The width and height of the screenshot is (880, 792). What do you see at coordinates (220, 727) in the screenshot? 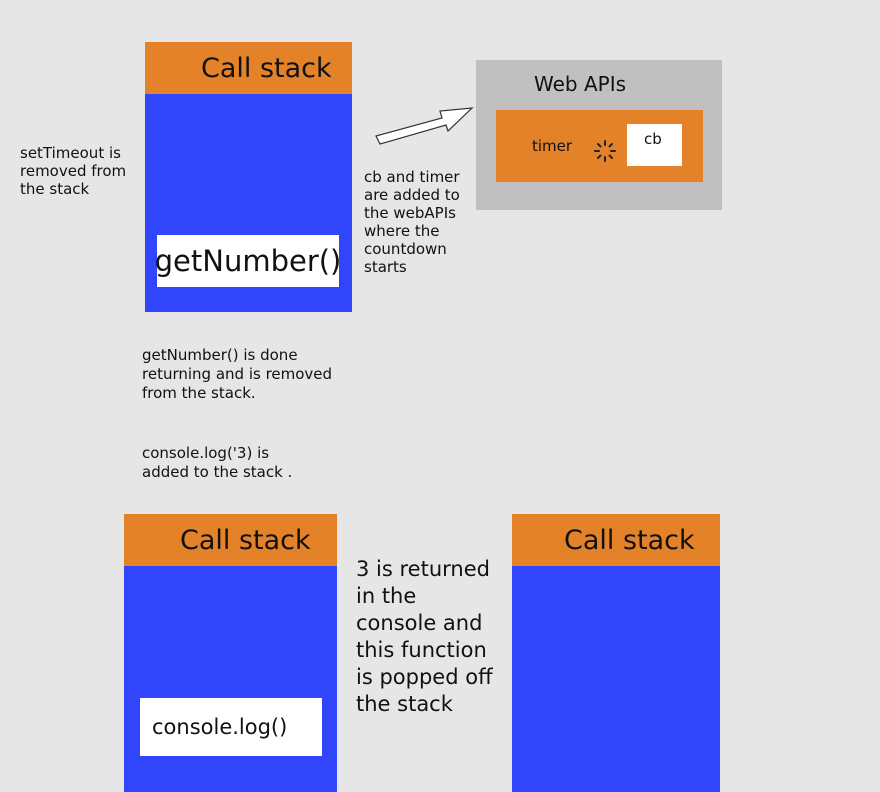
I see `bottom-left-stack-item-label: console.log()` at bounding box center [220, 727].